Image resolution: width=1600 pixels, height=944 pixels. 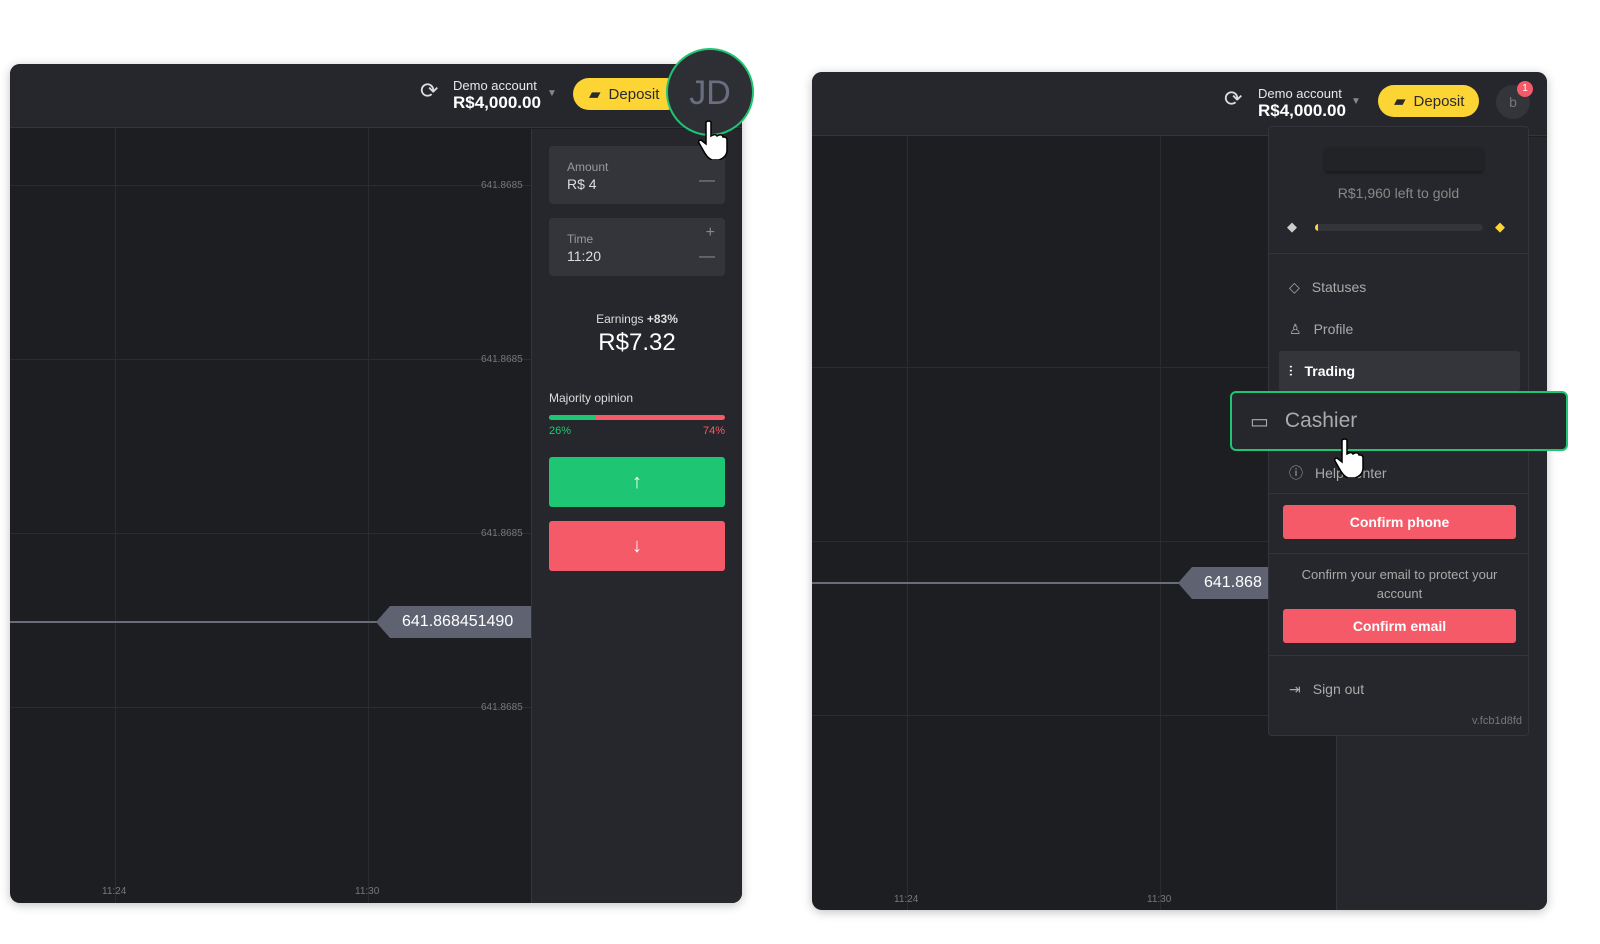 What do you see at coordinates (662, 319) in the screenshot?
I see `earnings-percent: +83%` at bounding box center [662, 319].